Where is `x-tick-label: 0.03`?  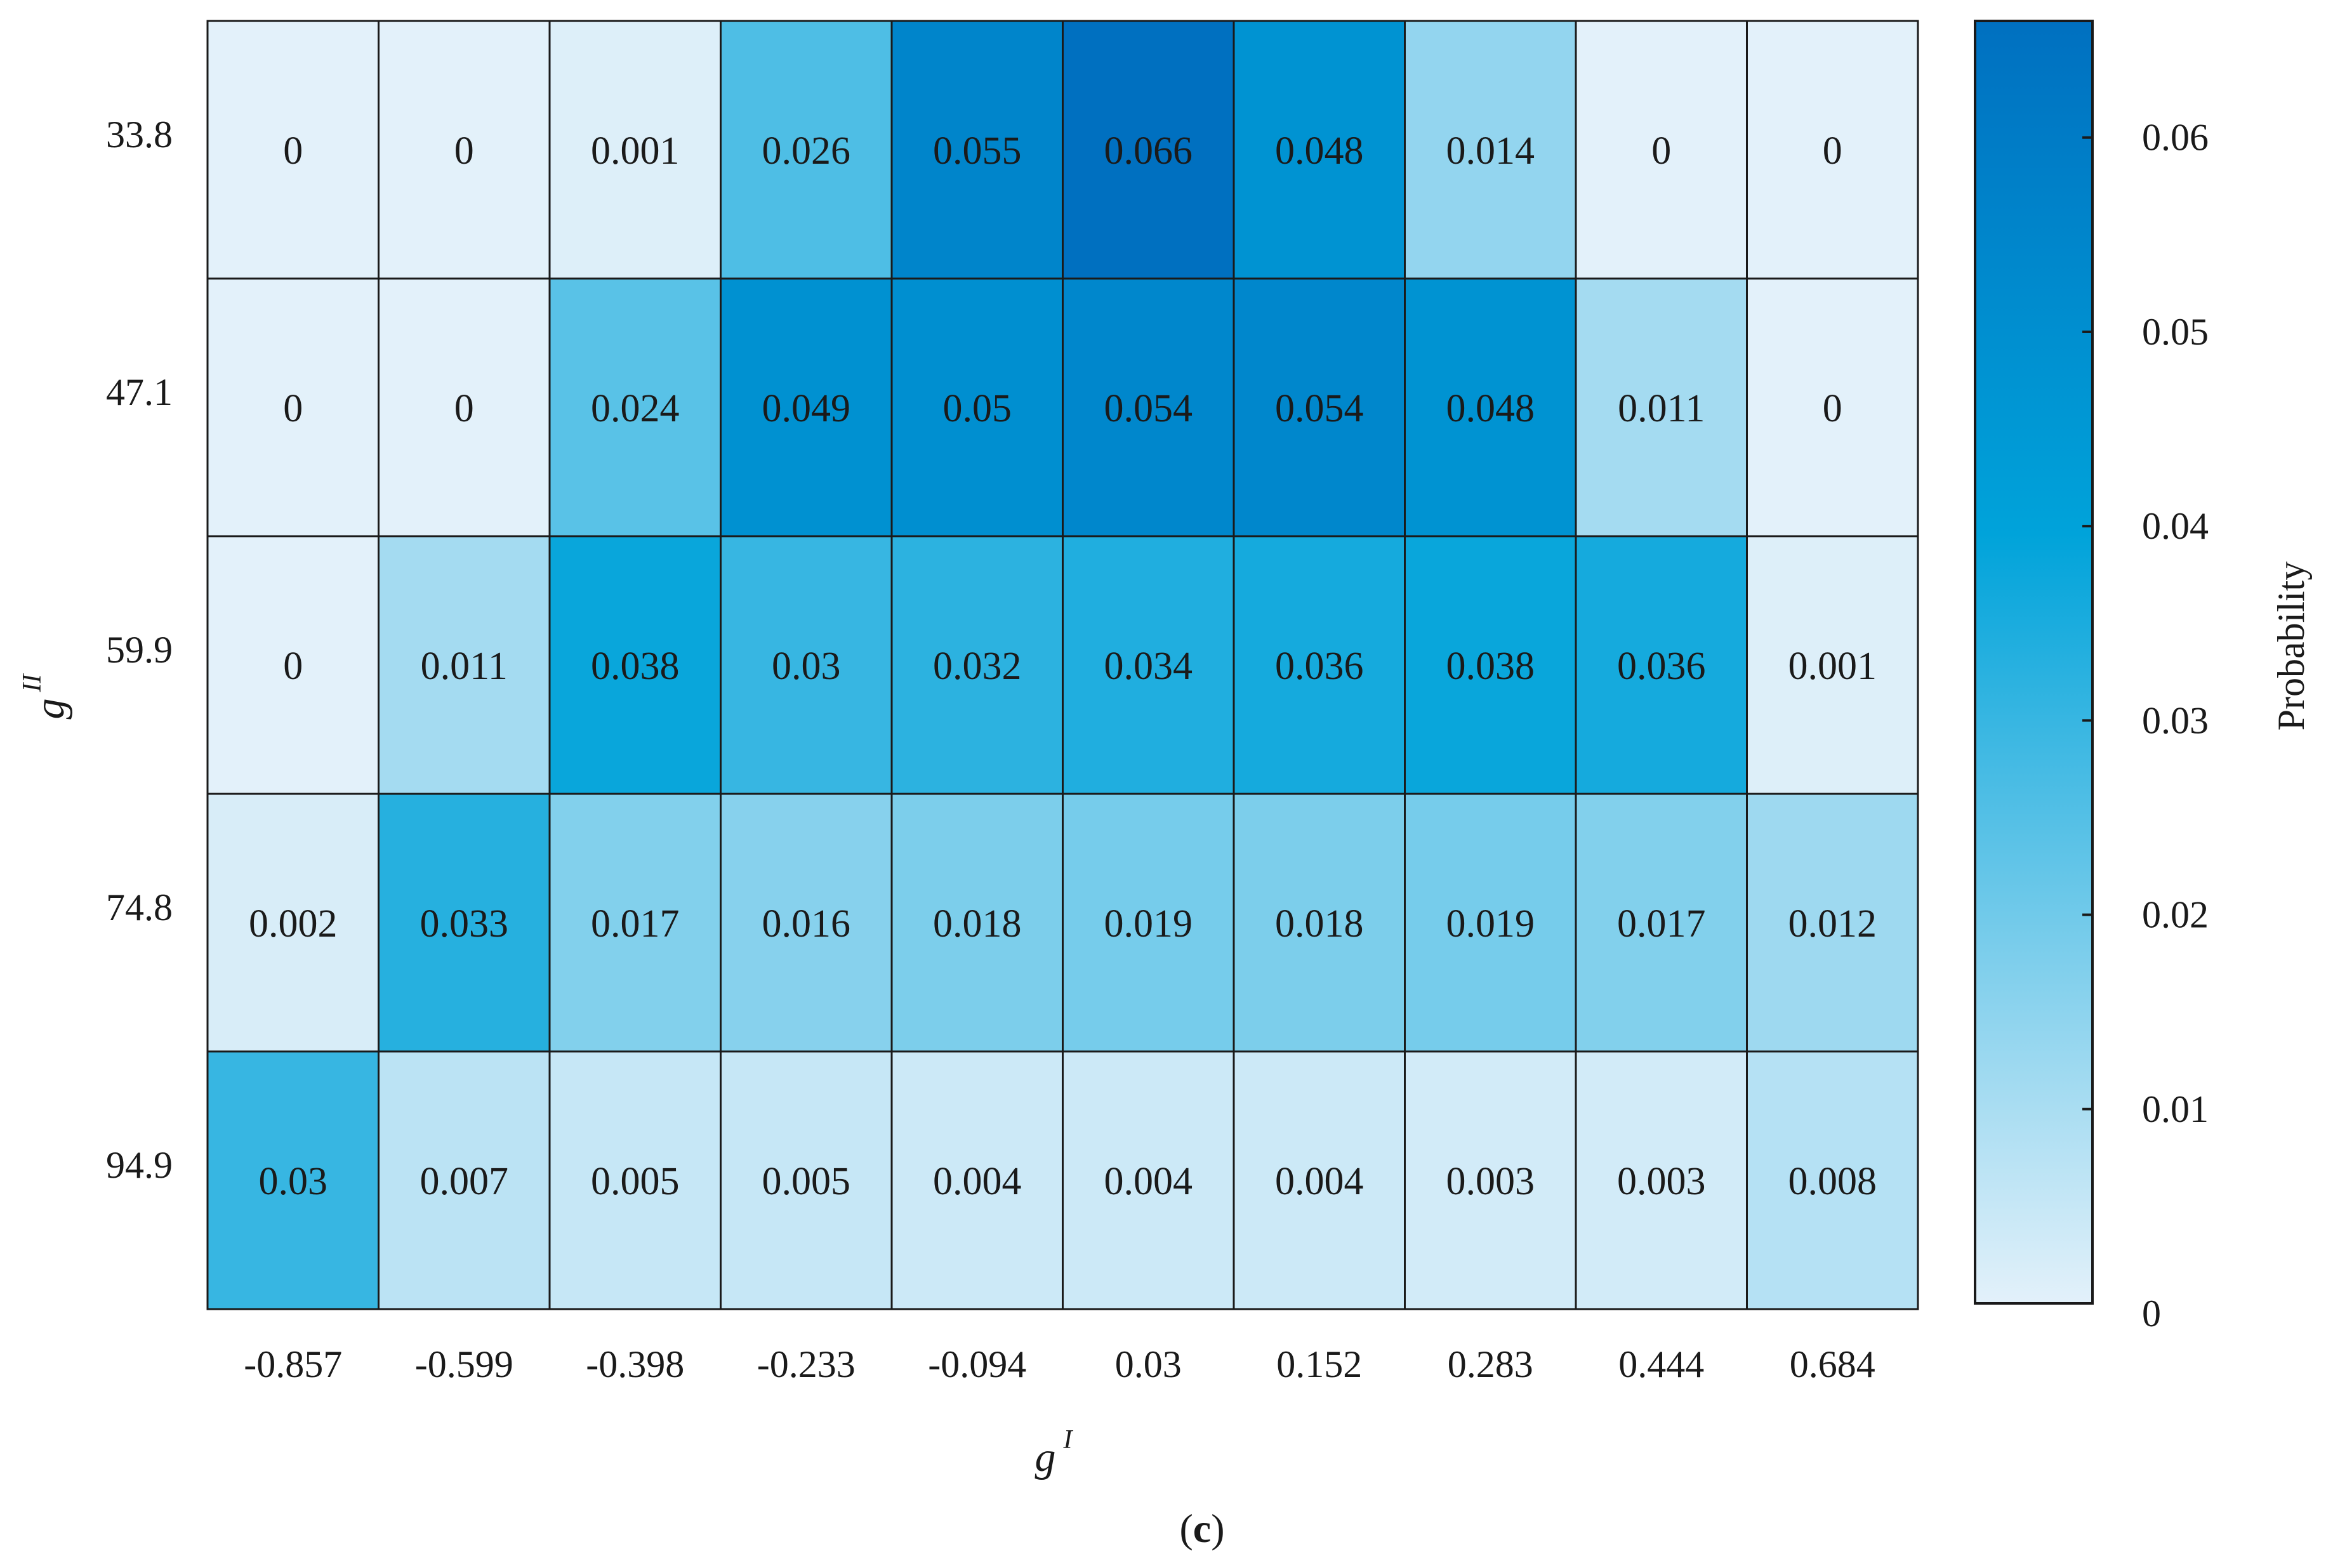 x-tick-label: 0.03 is located at coordinates (1148, 1364).